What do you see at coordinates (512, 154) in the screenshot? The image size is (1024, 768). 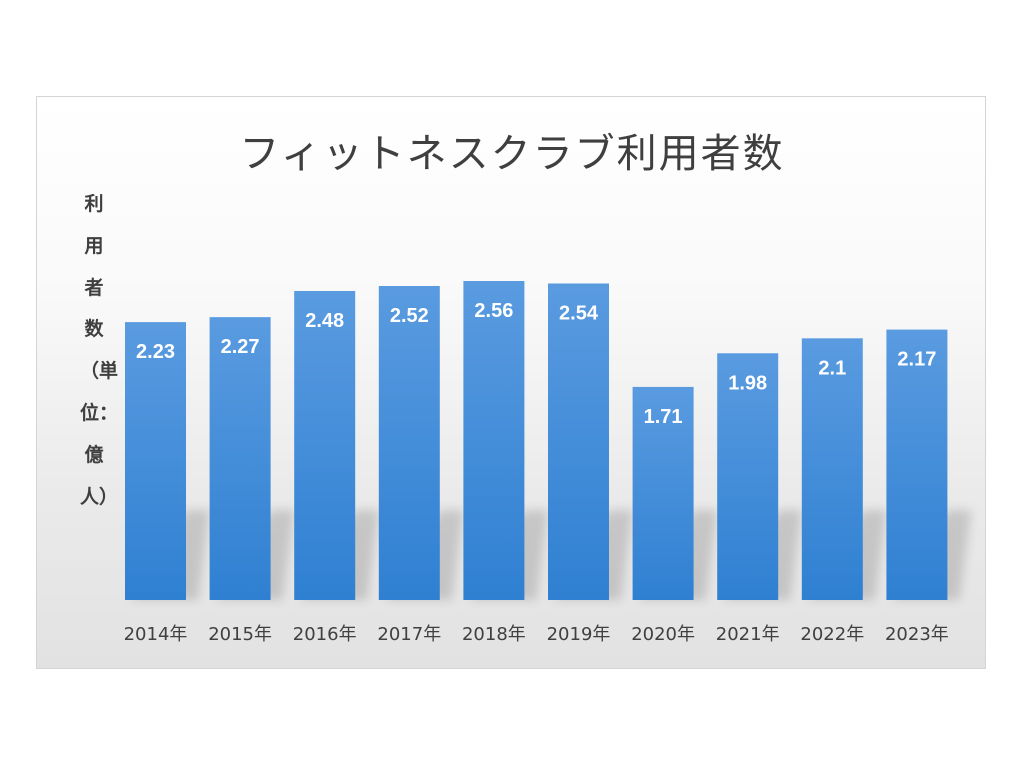 I see `chart-title: フィットネスクラブ利用者数` at bounding box center [512, 154].